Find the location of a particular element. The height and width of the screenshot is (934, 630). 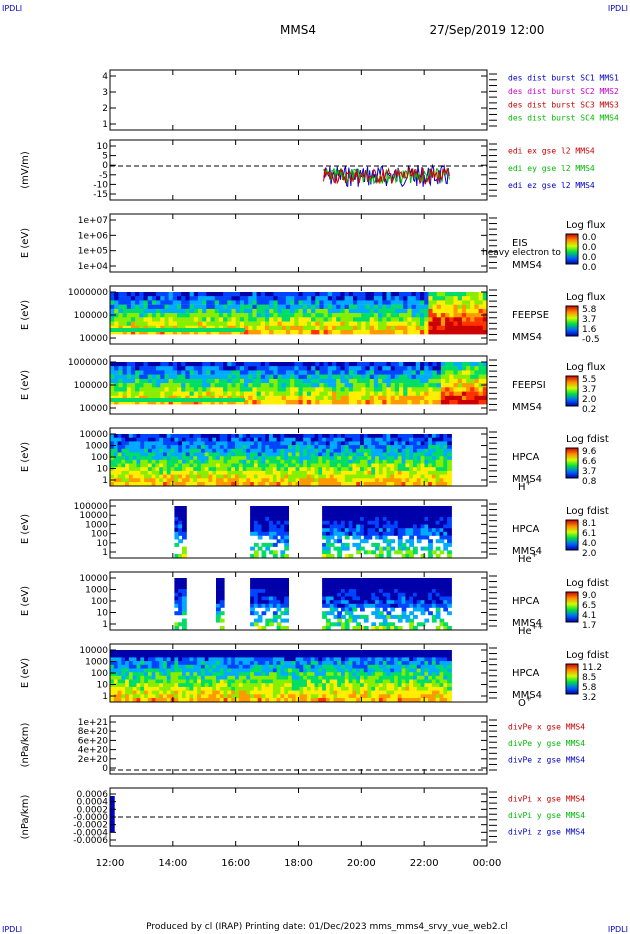

colorbar-tick-label: 4.1 is located at coordinates (589, 616).